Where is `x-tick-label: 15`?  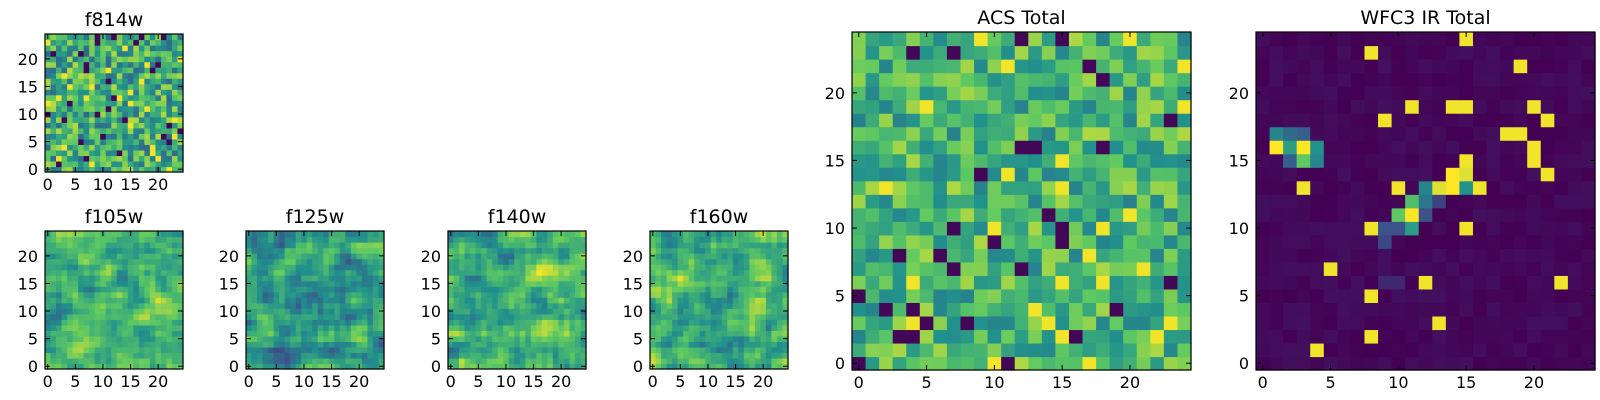 x-tick-label: 15 is located at coordinates (533, 381).